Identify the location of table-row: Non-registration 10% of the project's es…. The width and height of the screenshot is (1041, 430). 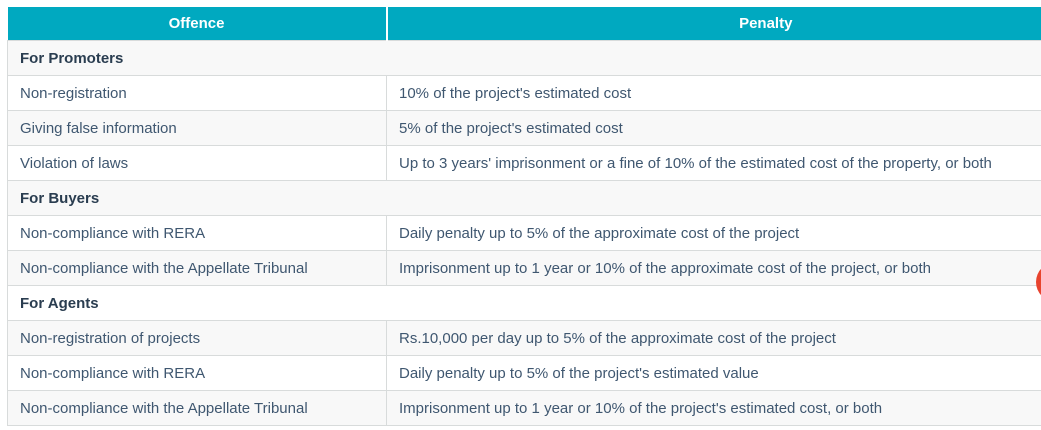
(524, 93).